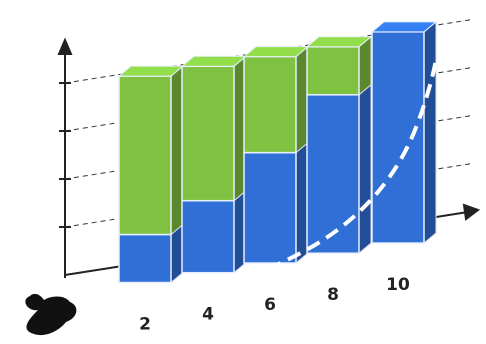 The image size is (486, 344). What do you see at coordinates (398, 285) in the screenshot?
I see `x-tick-label: 10` at bounding box center [398, 285].